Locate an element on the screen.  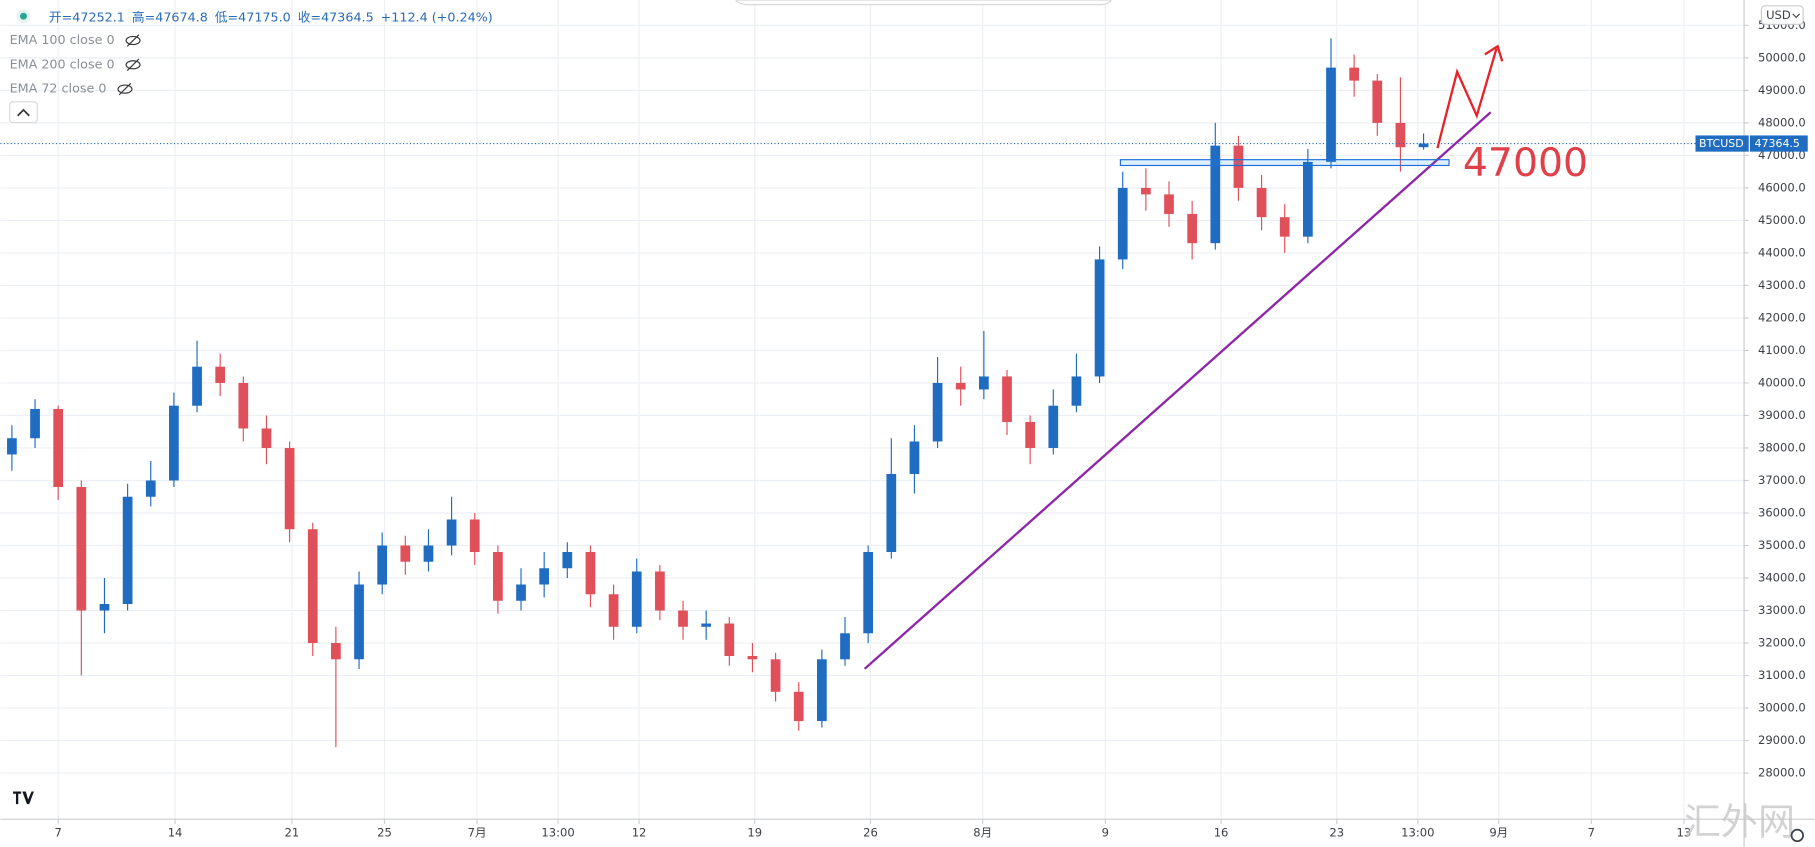
logo-mark is located at coordinates (23, 798).